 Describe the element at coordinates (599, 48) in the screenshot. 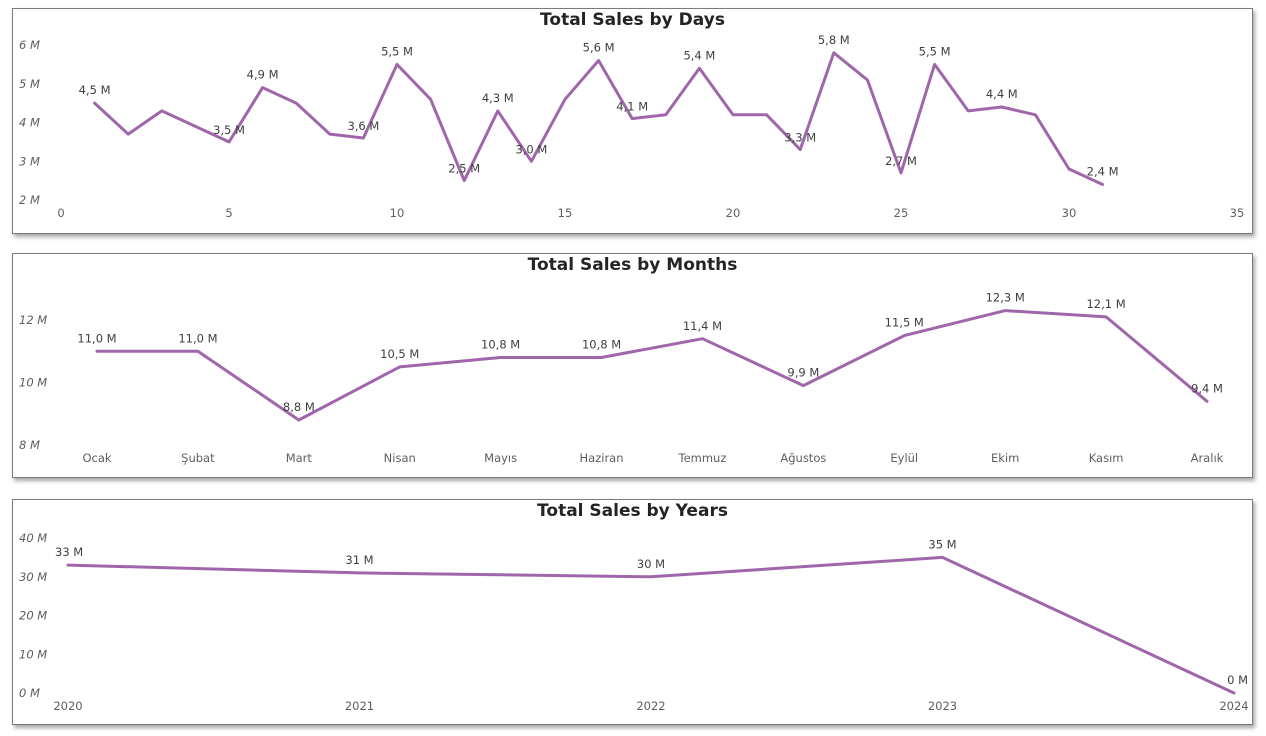

I see `data-label: 5,6 M` at that location.